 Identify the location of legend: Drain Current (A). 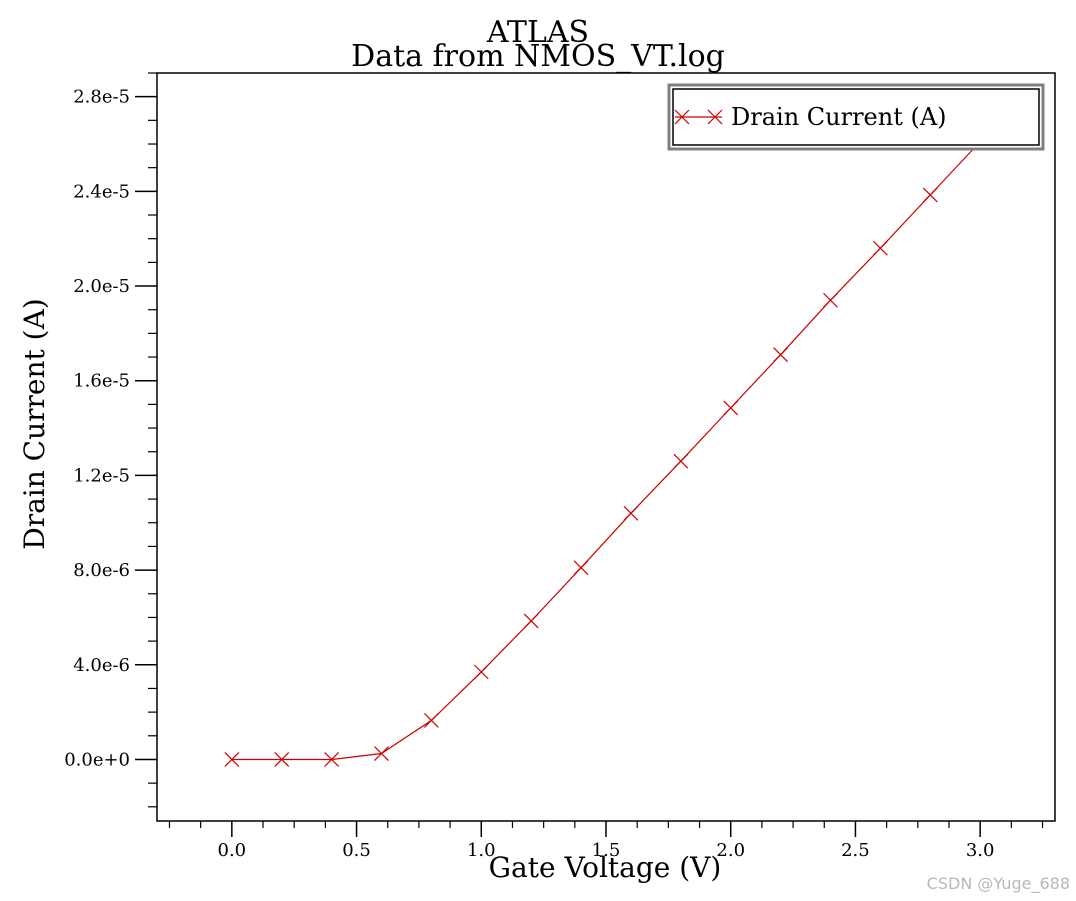
(856, 117).